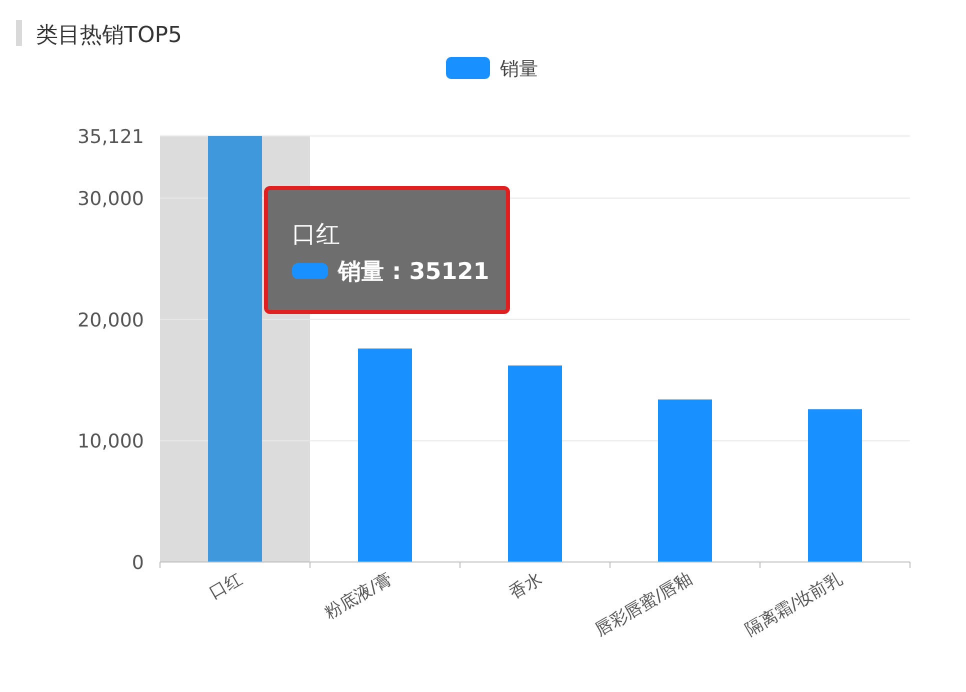  I want to click on legend-label: 销量, so click(518, 69).